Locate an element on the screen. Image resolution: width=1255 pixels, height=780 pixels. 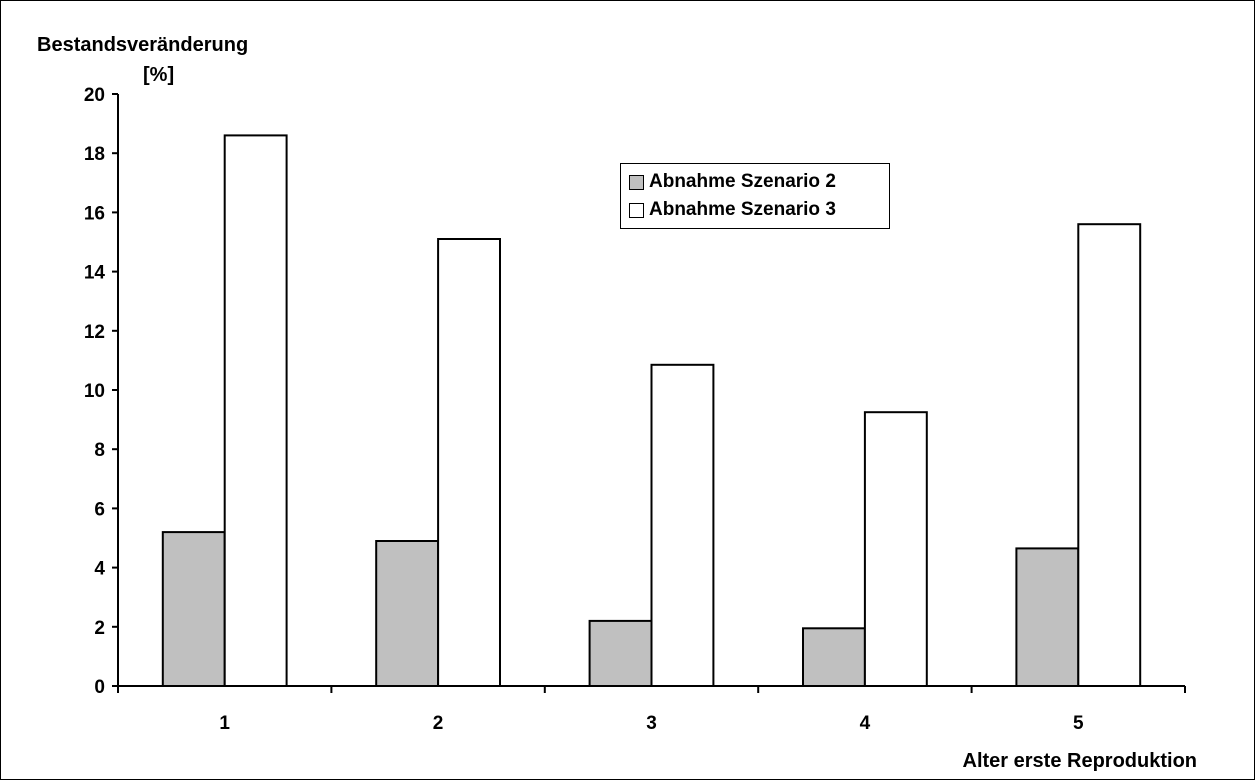
y-tick-label: 10 is located at coordinates (94, 391).